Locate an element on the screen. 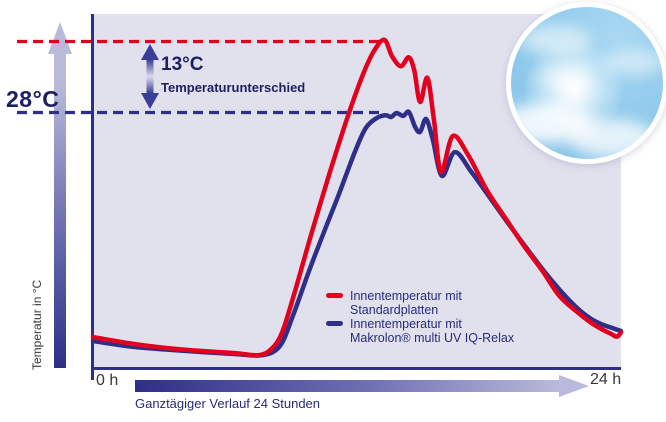 Image resolution: width=666 pixels, height=422 pixels. sun-sky-photo is located at coordinates (586, 83).